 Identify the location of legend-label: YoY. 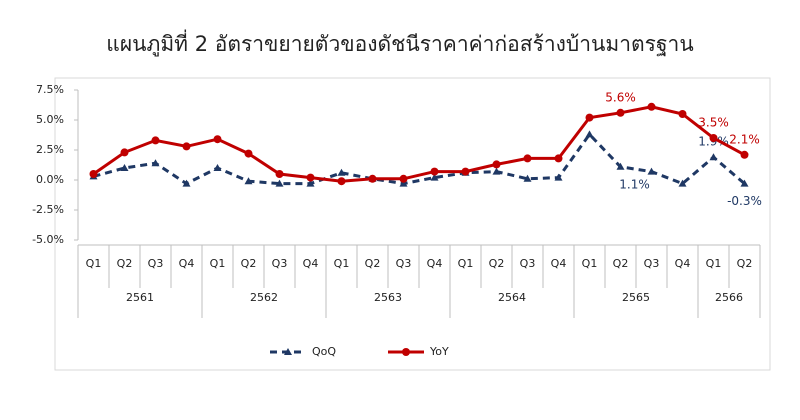
(439, 351).